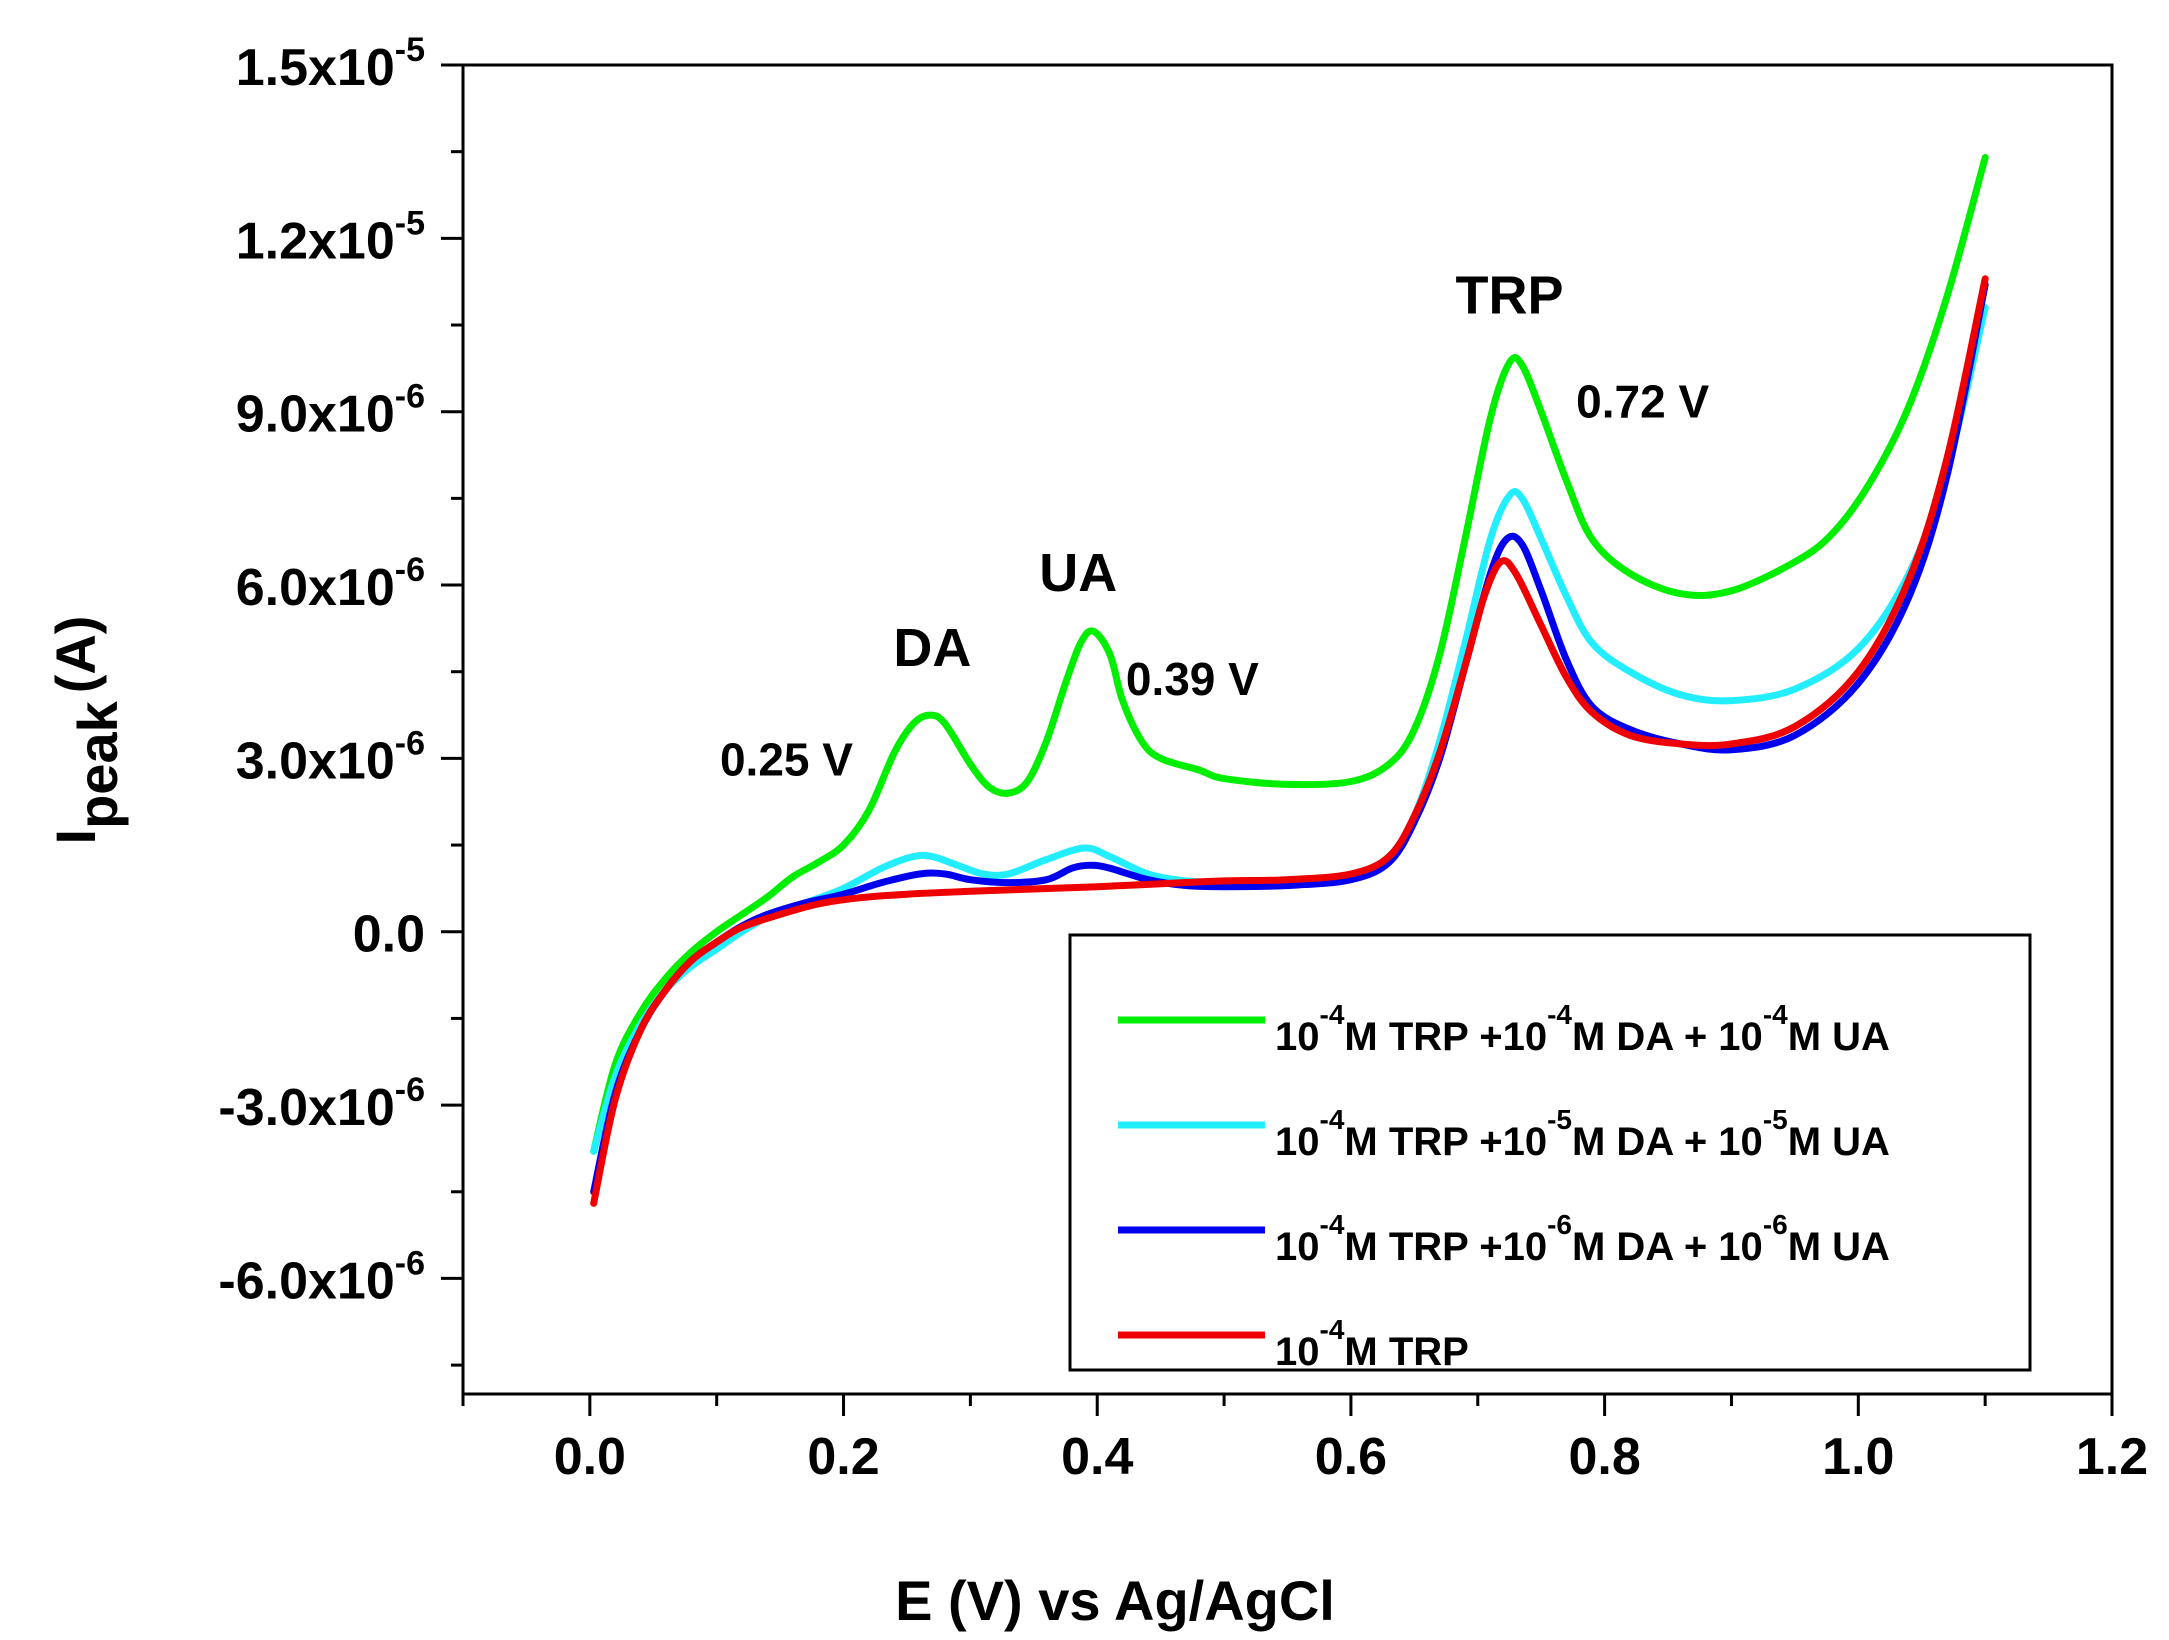  What do you see at coordinates (2112, 1457) in the screenshot?
I see `x-tick-label: 1.2` at bounding box center [2112, 1457].